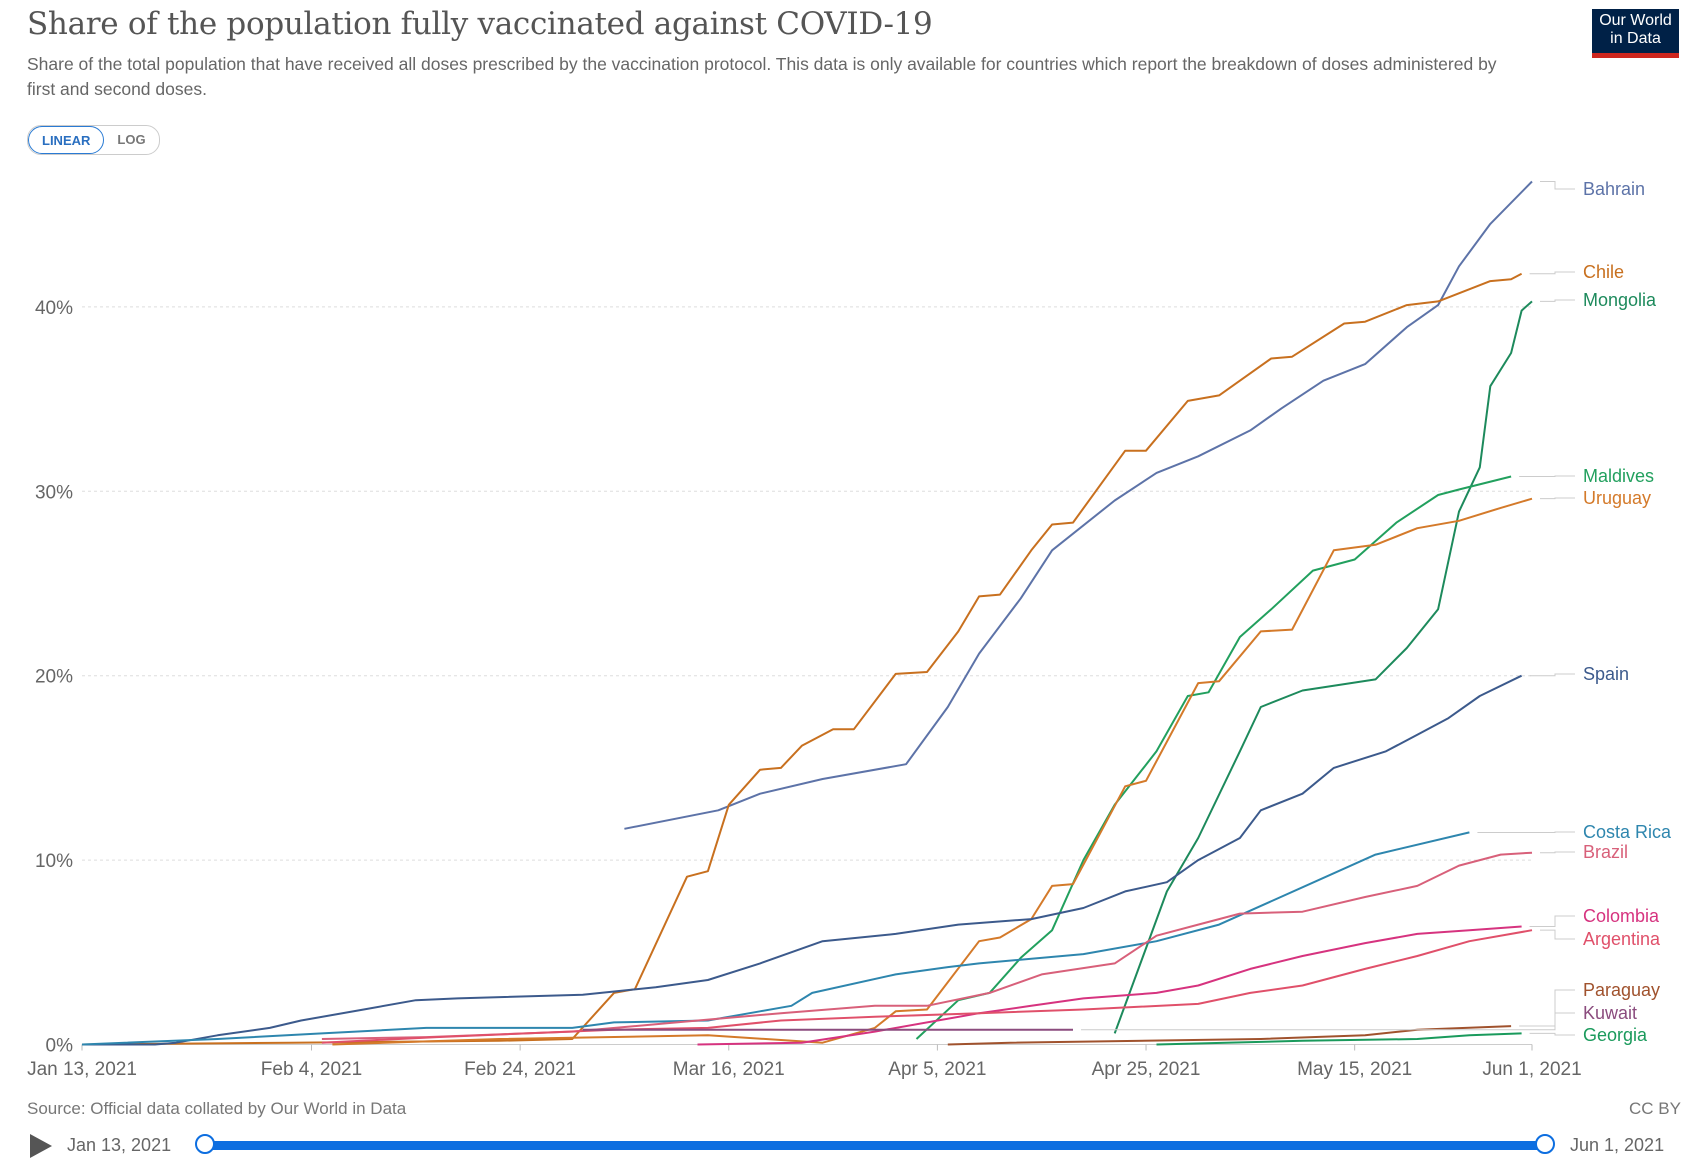 Image resolution: width=1706 pixels, height=1160 pixels. I want to click on scale-toggle: LINEAR LOG, so click(93, 140).